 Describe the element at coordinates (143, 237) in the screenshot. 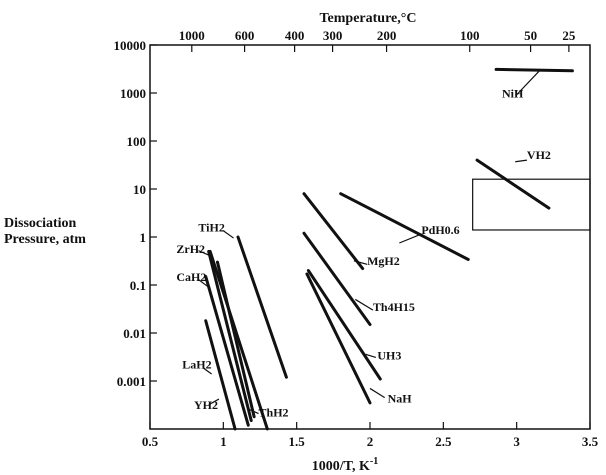

I see `y-tick-label: 1` at that location.